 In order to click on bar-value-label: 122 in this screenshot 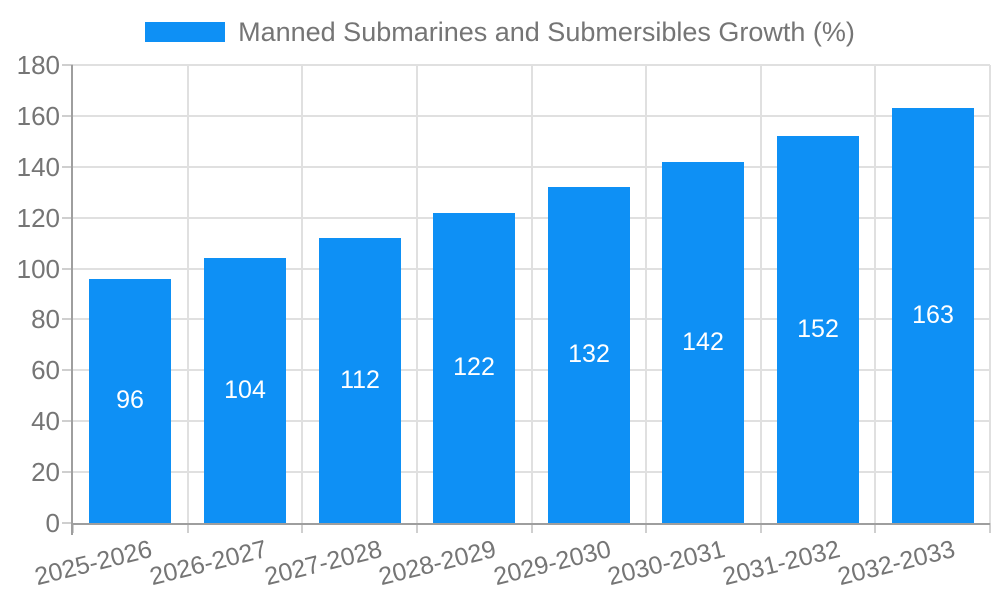, I will do `click(474, 367)`.